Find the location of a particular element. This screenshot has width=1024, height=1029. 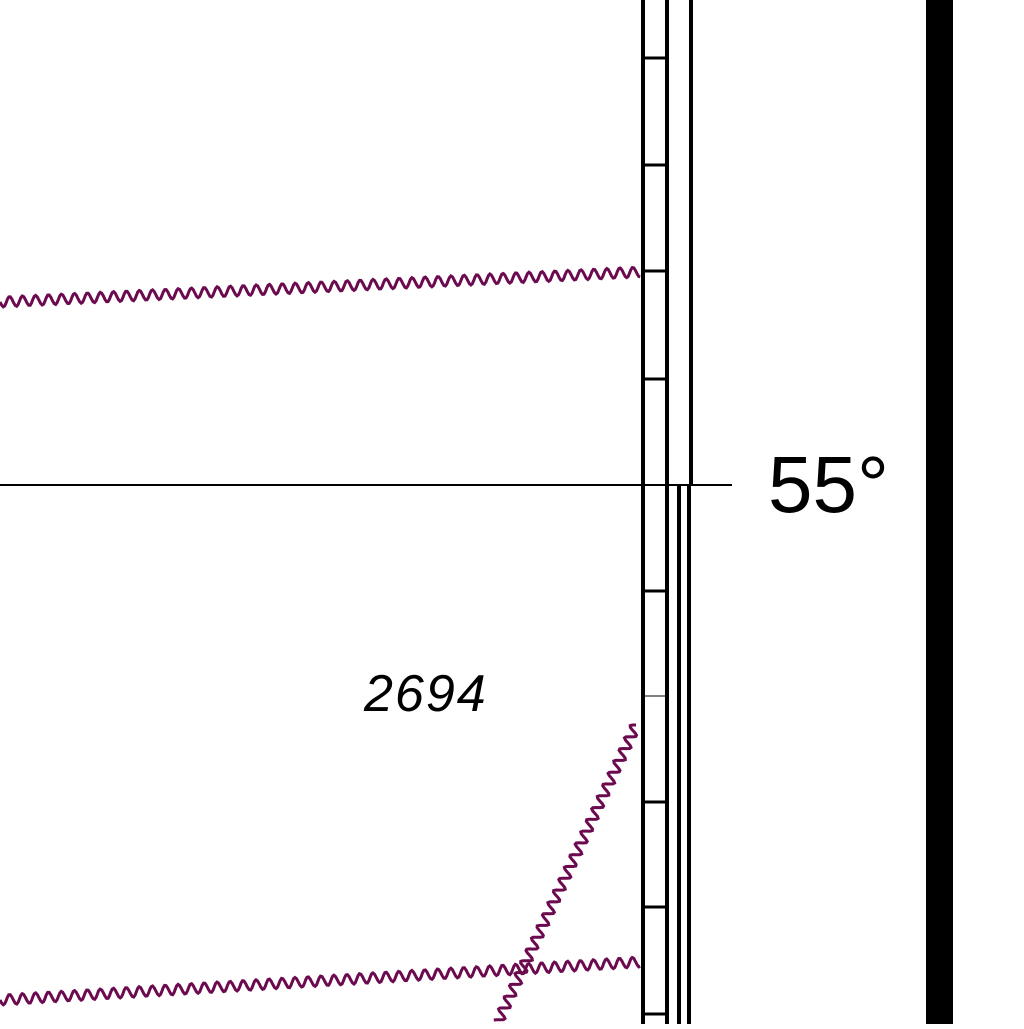

neat-line is located at coordinates (939, 512).